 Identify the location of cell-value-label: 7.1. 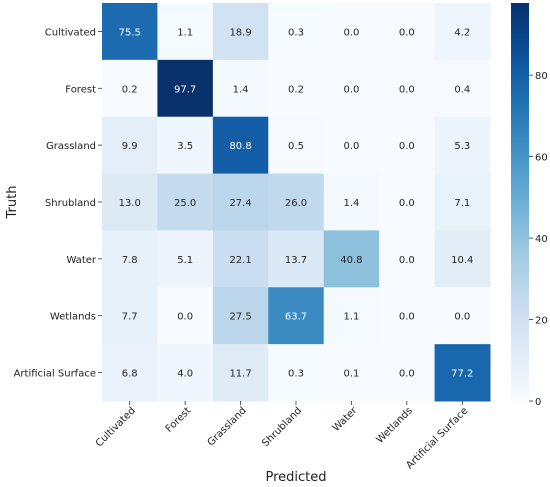
(462, 203).